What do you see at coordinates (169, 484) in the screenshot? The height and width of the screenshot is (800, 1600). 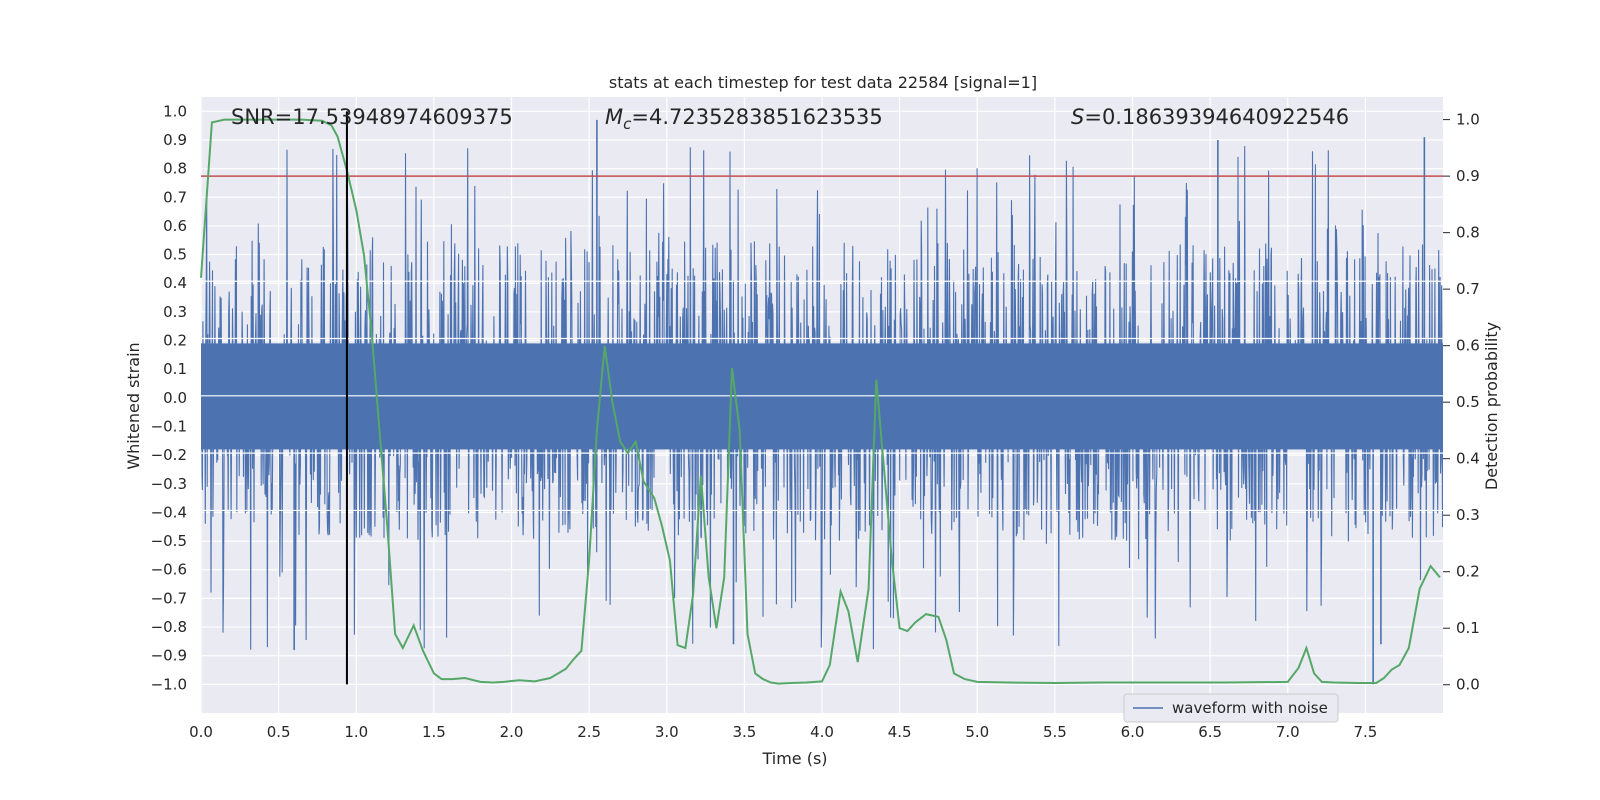 I see `y-tick-label: −0.3` at bounding box center [169, 484].